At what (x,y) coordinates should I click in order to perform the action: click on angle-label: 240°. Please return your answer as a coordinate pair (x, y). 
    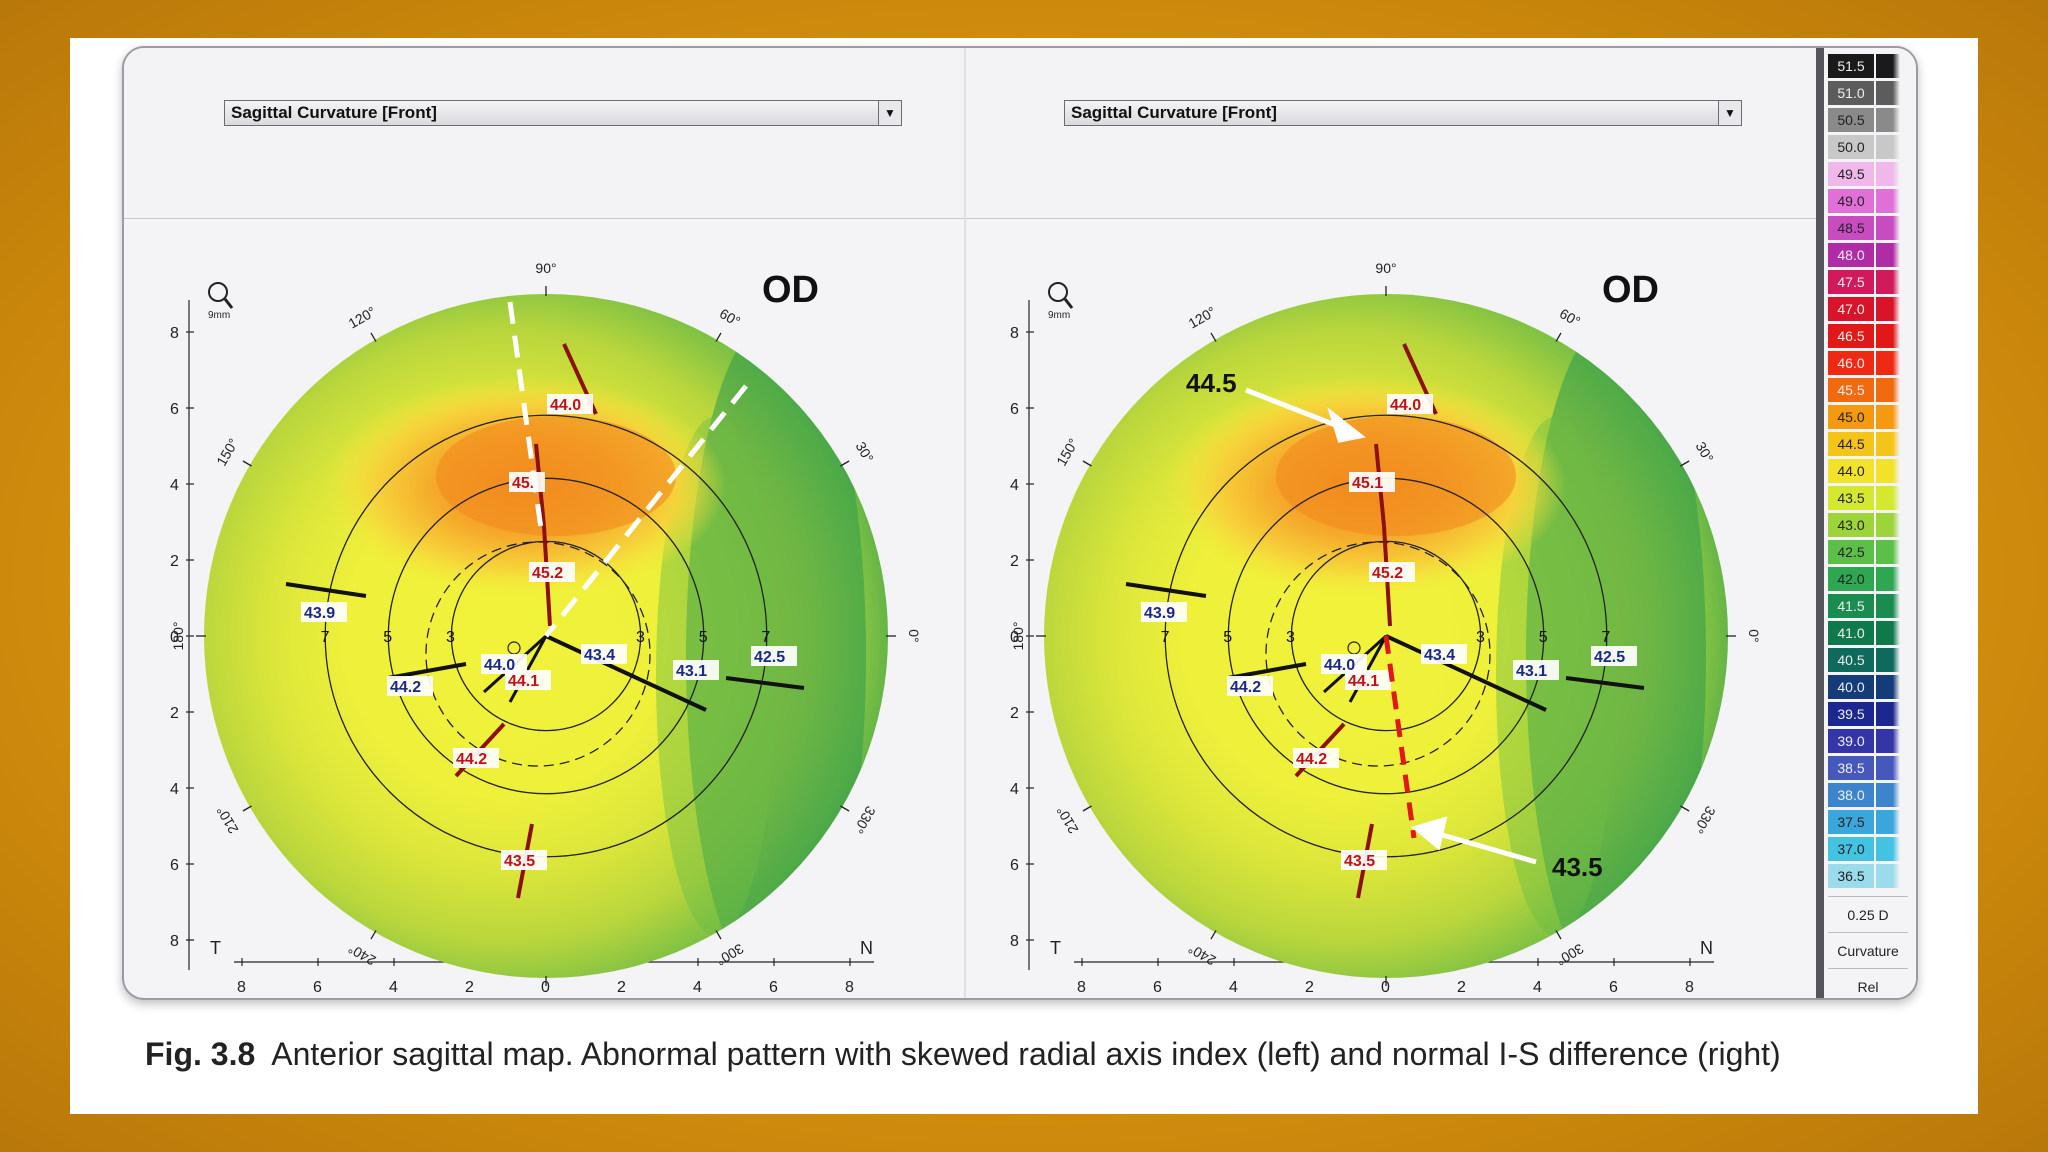
    Looking at the image, I should click on (361, 955).